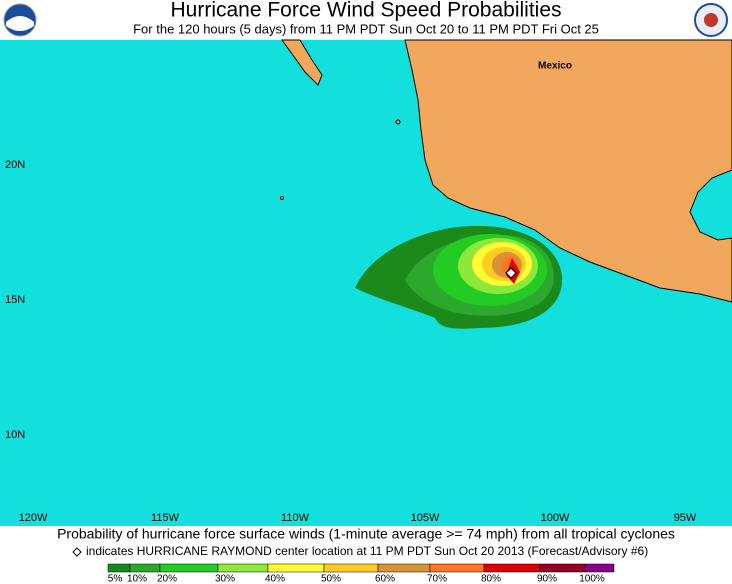  What do you see at coordinates (511, 273) in the screenshot?
I see `storm-center` at bounding box center [511, 273].